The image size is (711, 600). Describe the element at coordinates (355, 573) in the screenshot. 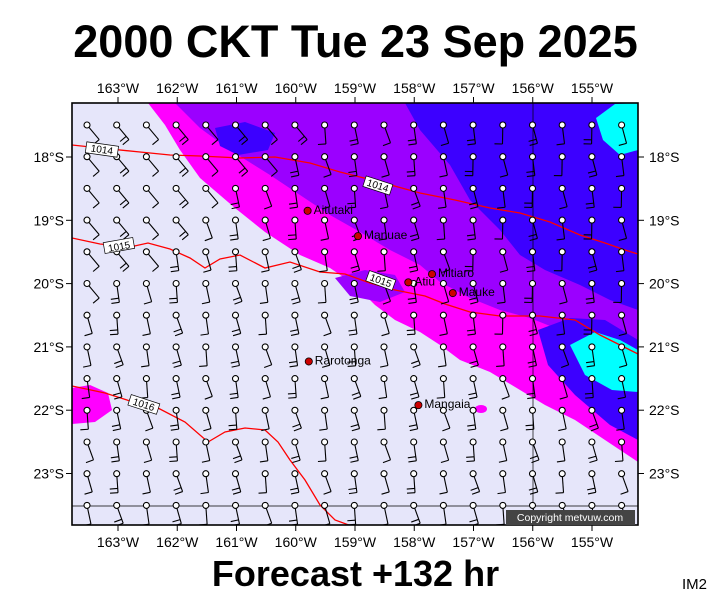

I see `forecast-label: Forecast +132 hr` at that location.